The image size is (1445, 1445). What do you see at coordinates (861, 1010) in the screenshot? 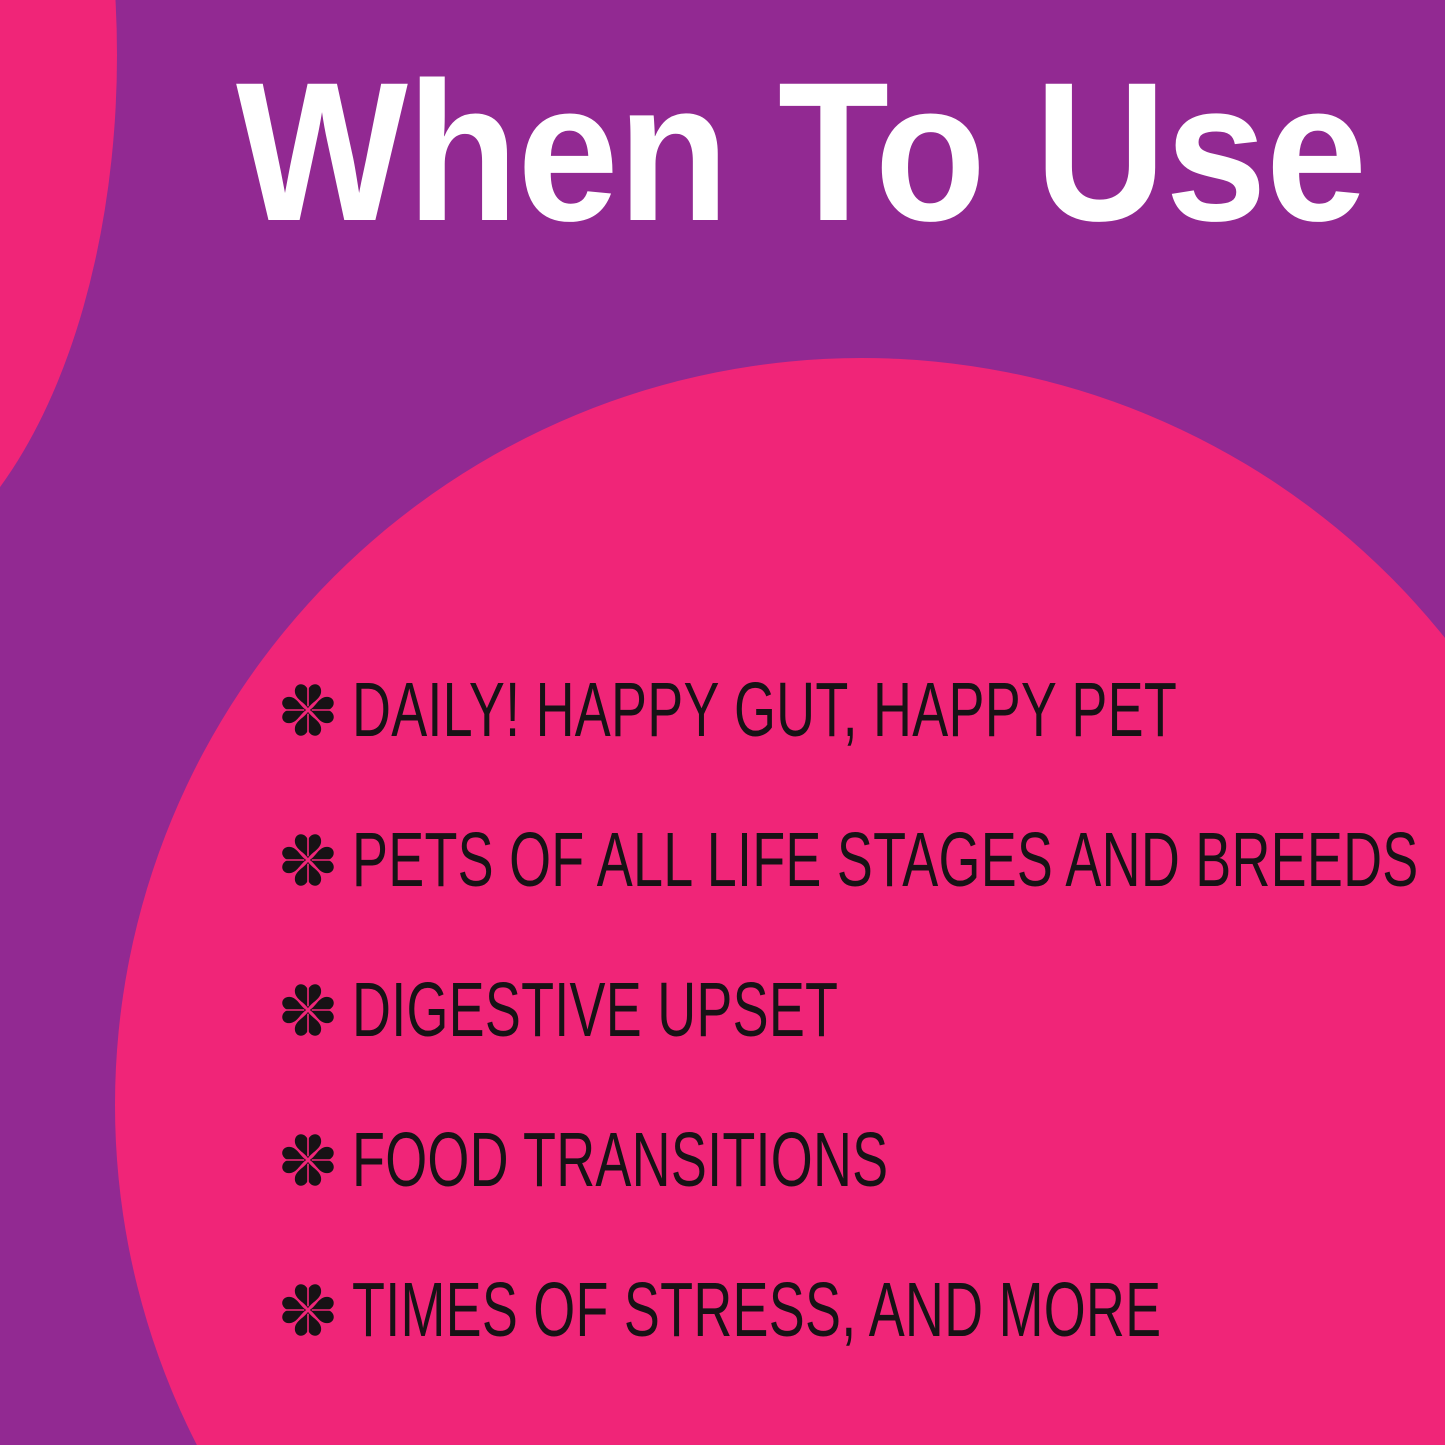
I see `list-item: DIGESTIVE UPSET` at bounding box center [861, 1010].